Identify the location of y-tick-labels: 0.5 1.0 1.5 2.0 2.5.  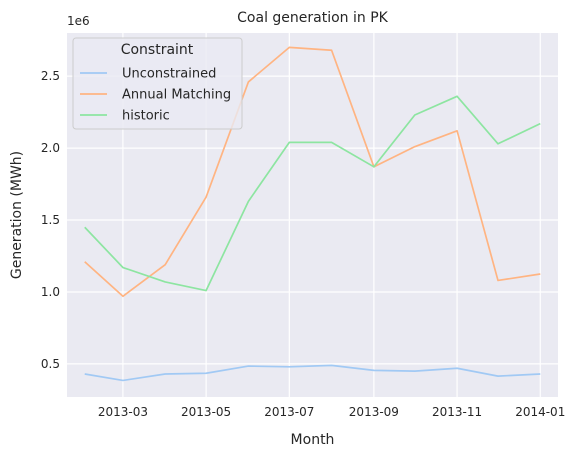
(50, 220).